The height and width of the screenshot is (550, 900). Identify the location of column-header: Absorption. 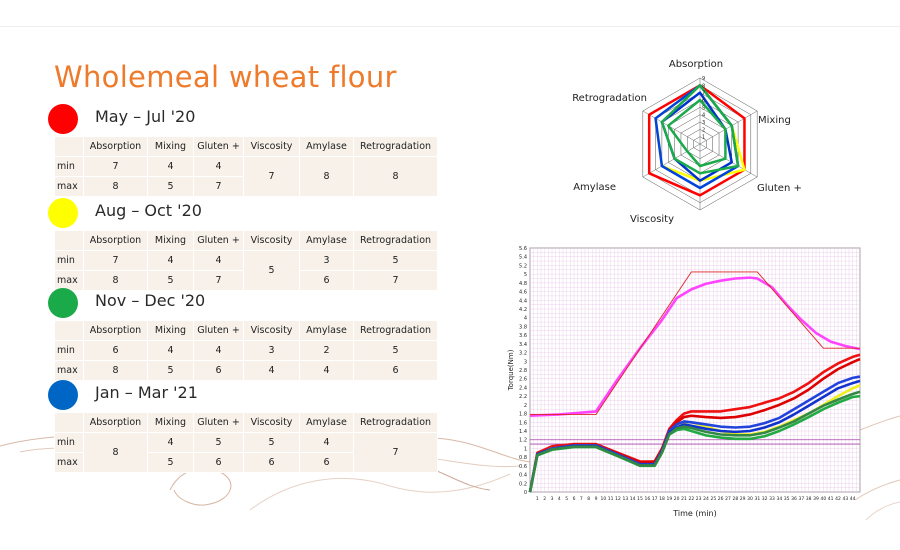
(115, 422).